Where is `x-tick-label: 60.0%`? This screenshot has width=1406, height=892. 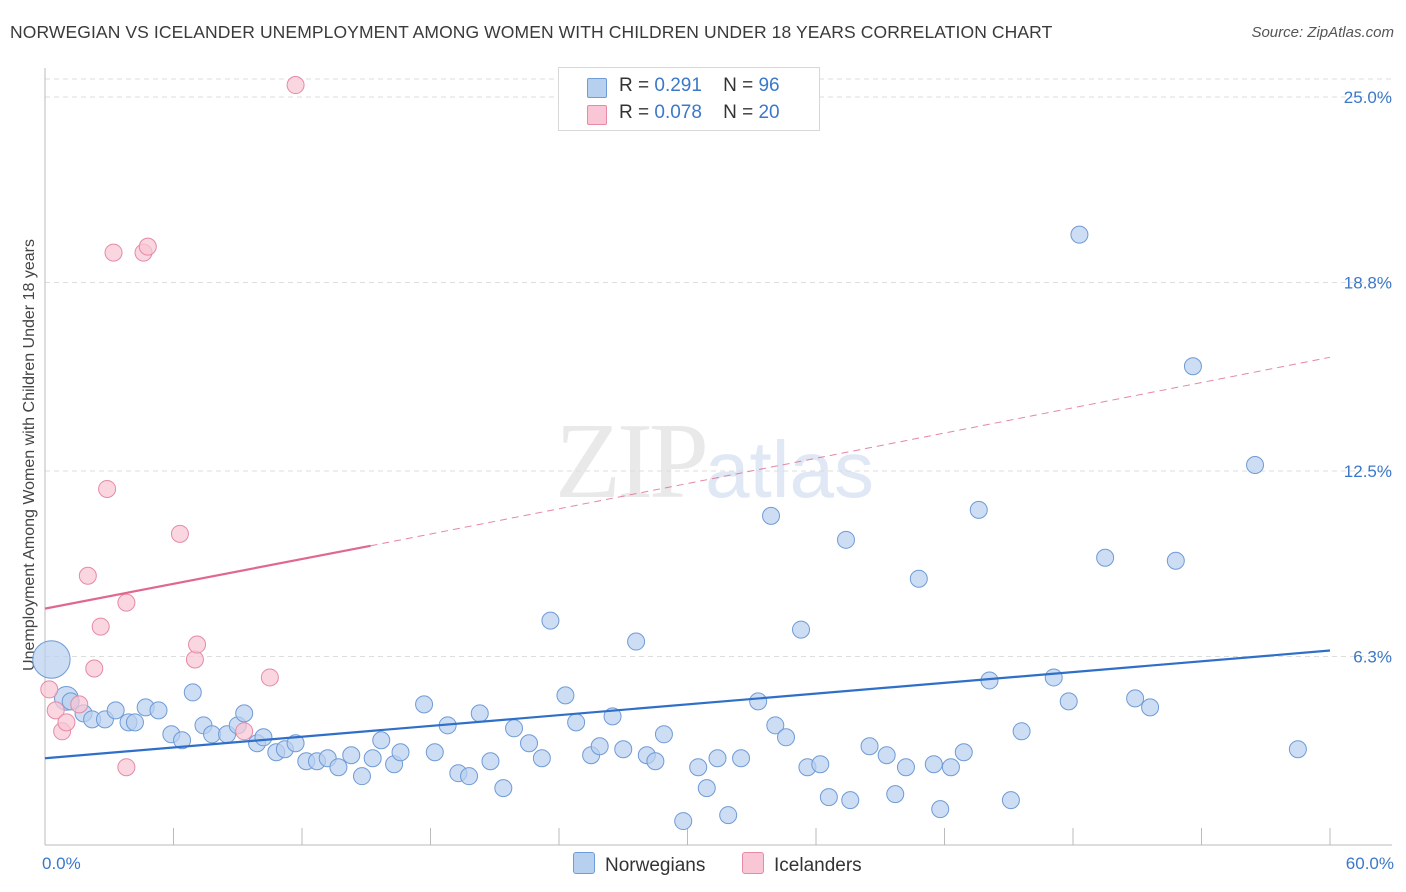 x-tick-label: 60.0% is located at coordinates (1370, 863).